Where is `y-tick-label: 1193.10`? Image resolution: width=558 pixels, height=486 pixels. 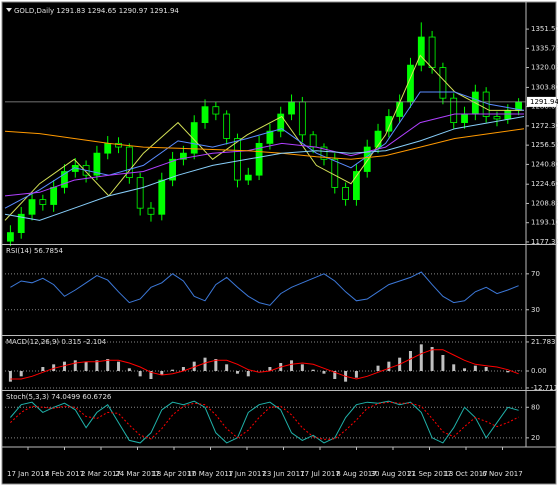
y-tick-label: 1193.10 is located at coordinates (544, 223).